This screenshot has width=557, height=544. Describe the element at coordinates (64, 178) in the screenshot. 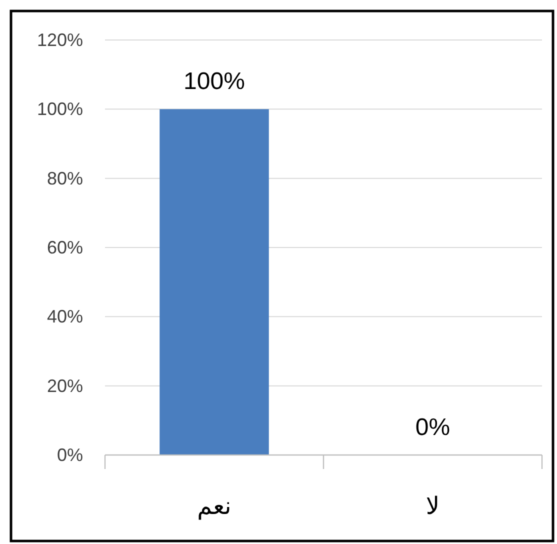

I see `y-tick-label: 80%` at that location.